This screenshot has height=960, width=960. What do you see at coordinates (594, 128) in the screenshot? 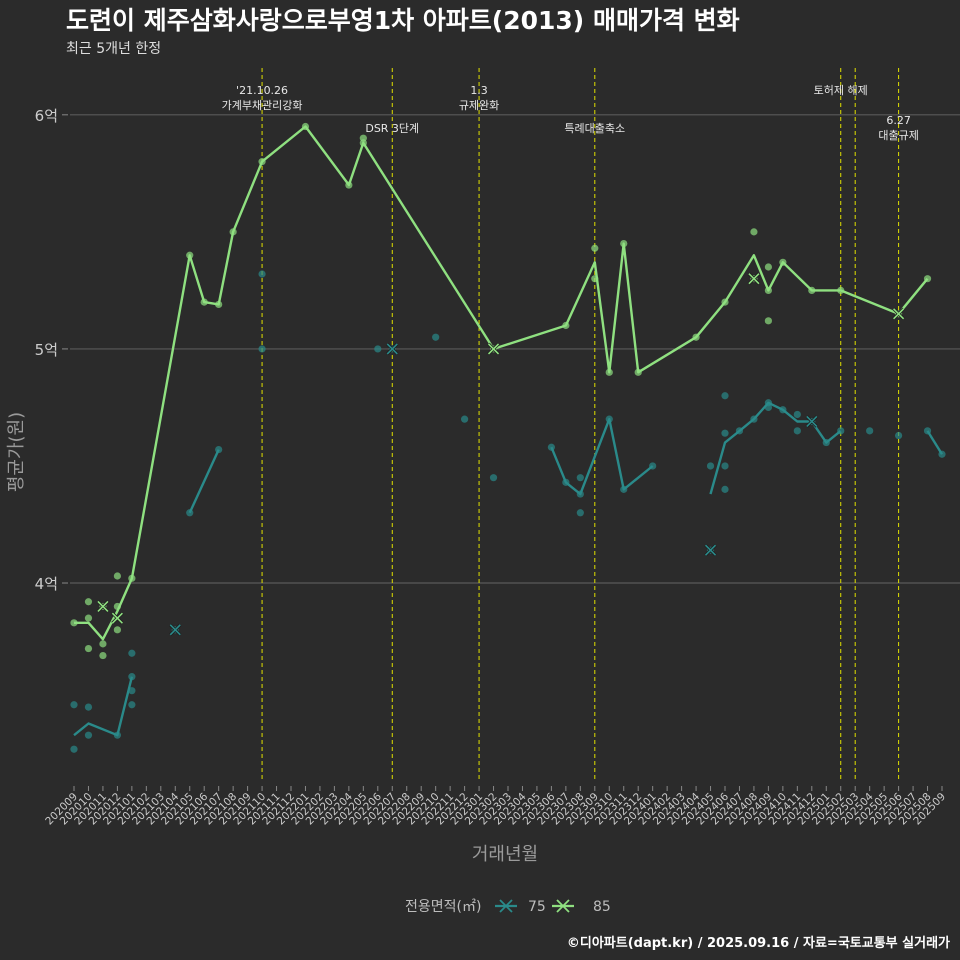
I see `event-label: 특례대출축소` at bounding box center [594, 128].